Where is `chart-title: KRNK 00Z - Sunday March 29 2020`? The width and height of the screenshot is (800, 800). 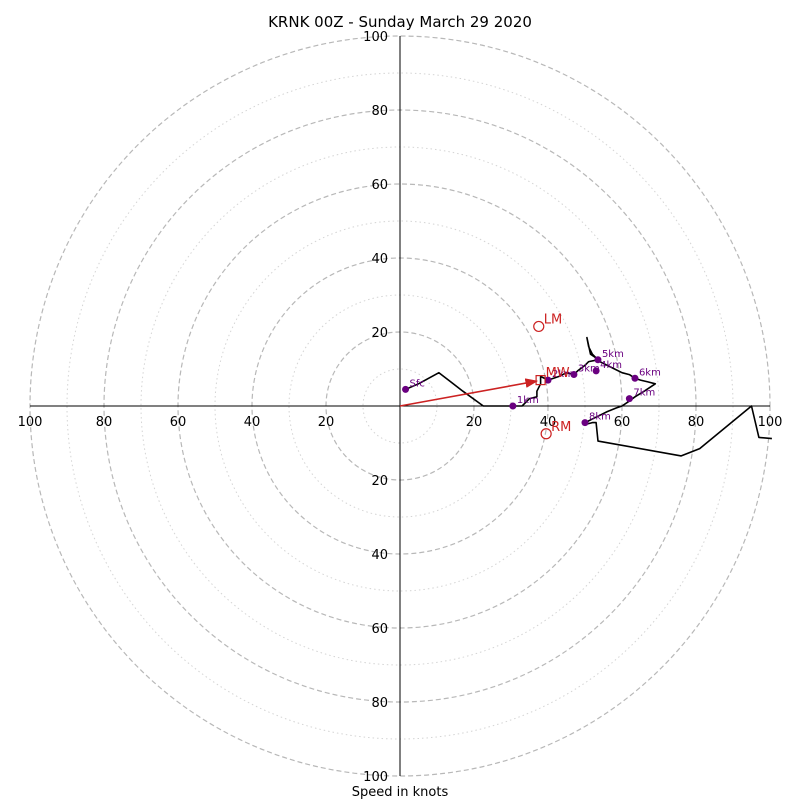 chart-title: KRNK 00Z - Sunday March 29 2020 is located at coordinates (400, 22).